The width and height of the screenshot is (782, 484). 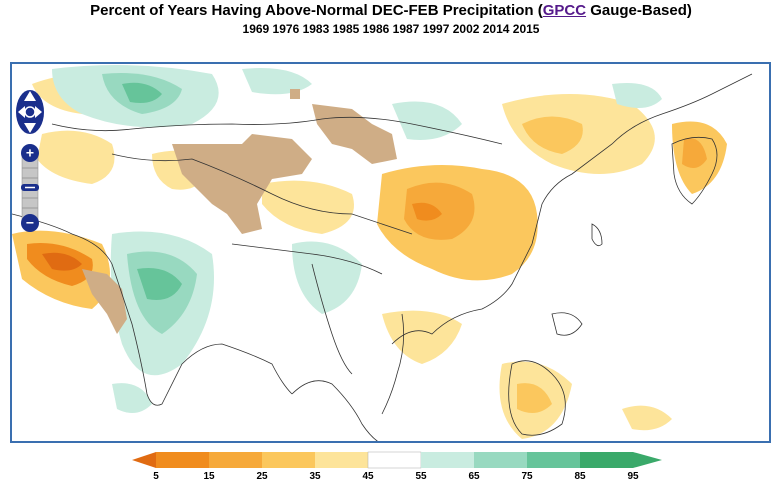 I want to click on legend-tick: 75, so click(x=527, y=476).